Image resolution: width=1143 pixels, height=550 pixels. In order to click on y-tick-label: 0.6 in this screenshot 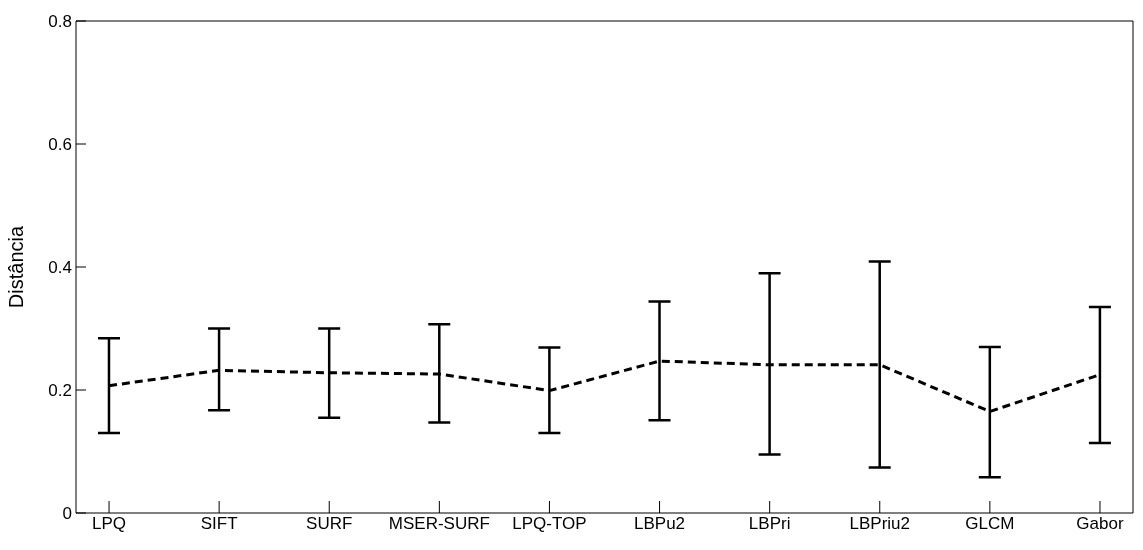, I will do `click(60, 145)`.